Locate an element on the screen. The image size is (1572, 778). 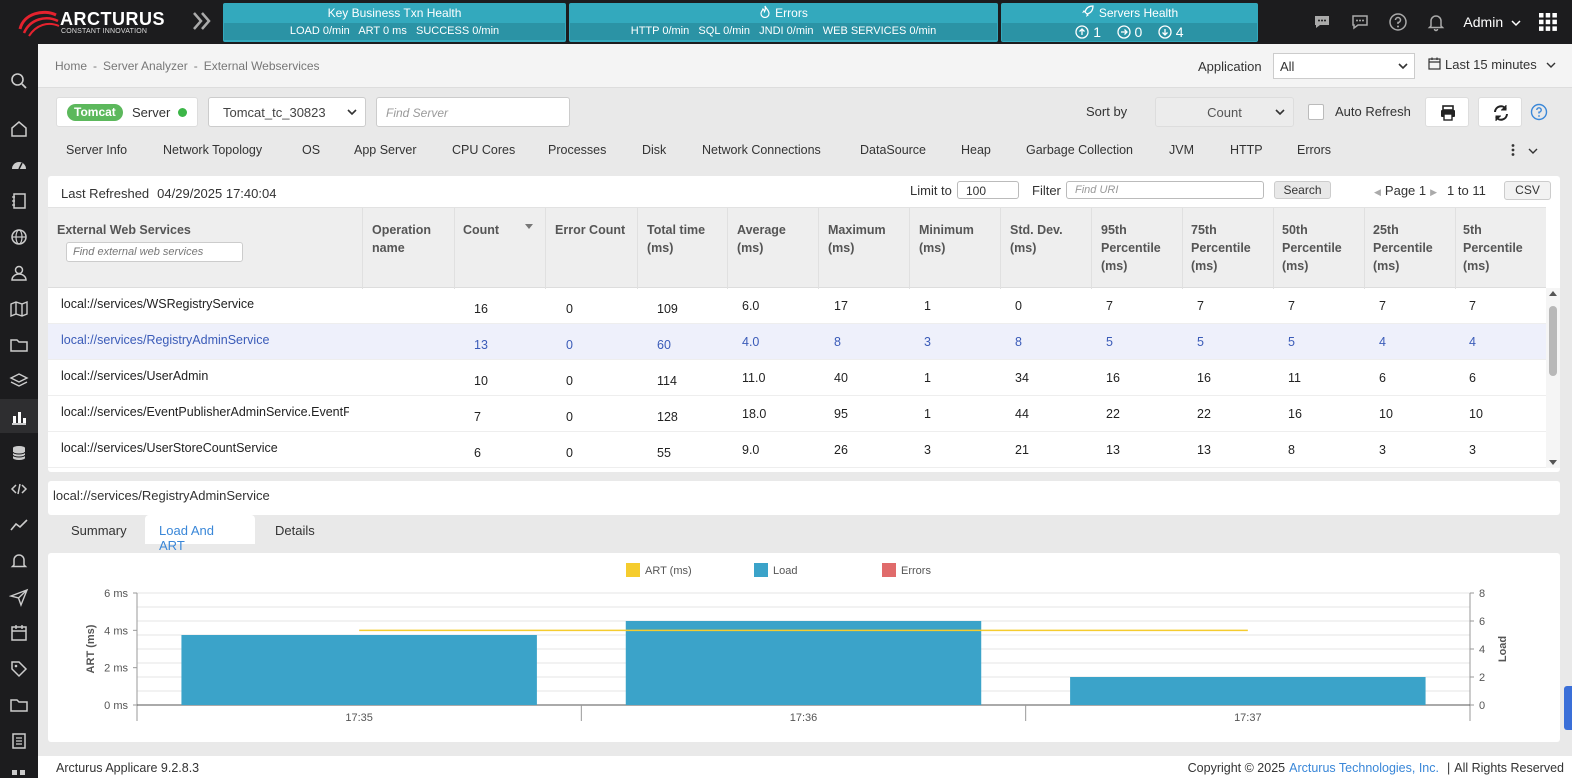
tab-jvm: JVM is located at coordinates (1181, 150).